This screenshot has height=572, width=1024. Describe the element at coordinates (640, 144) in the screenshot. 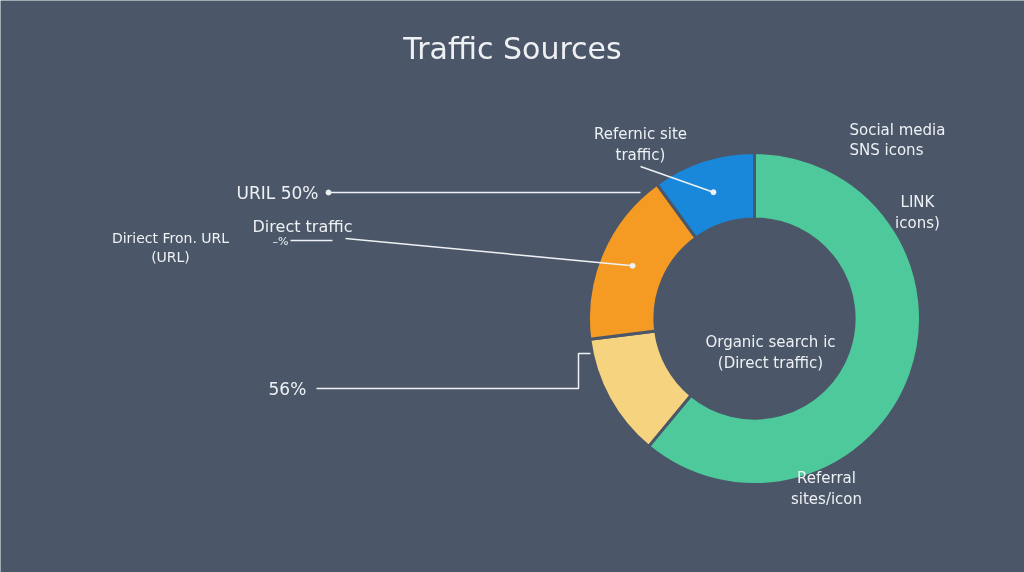

I see `slice-label: Refernic site traffic)` at that location.